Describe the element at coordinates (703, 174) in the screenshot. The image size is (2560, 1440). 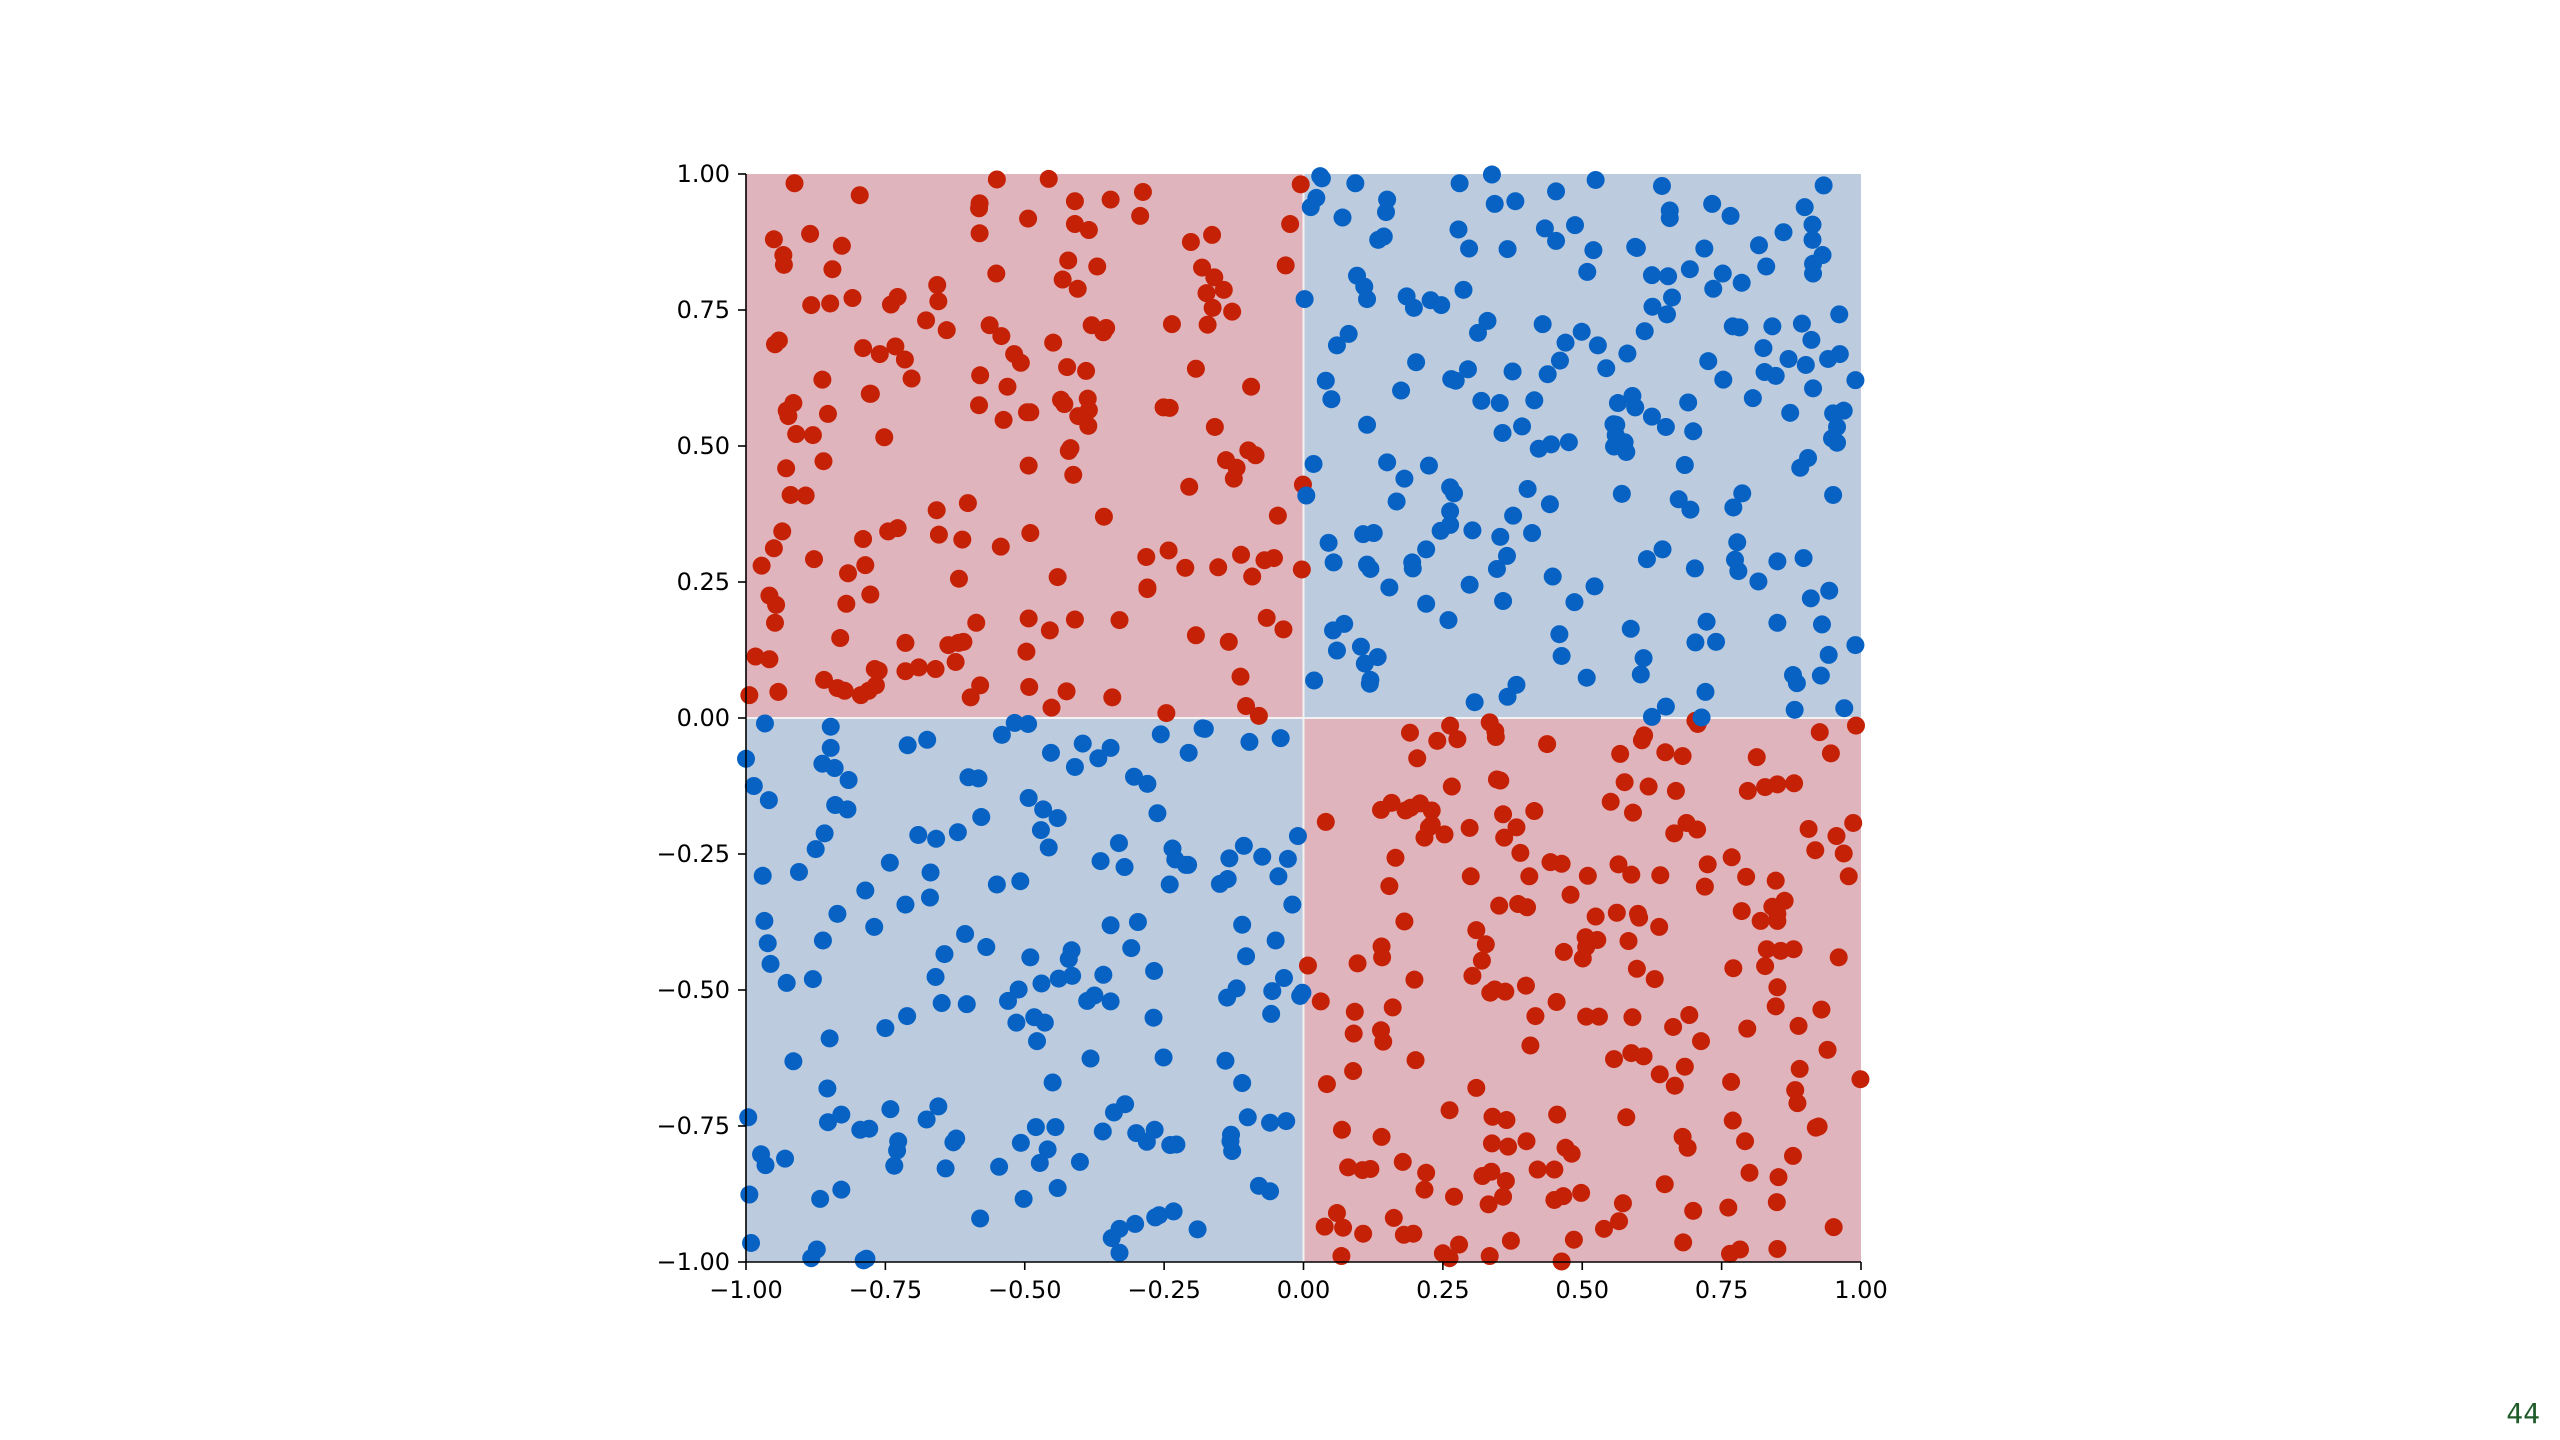
I see `y-tick-label: 1.00` at that location.